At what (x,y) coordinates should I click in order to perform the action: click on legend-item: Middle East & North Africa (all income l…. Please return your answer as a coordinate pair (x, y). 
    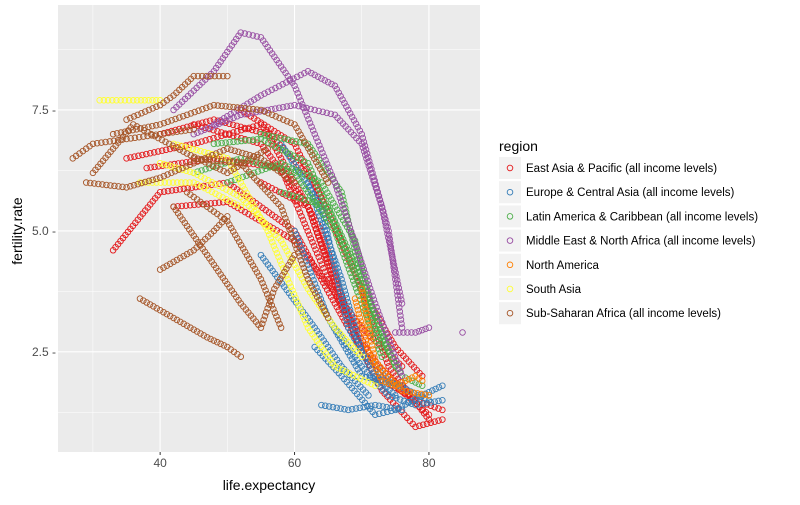
    Looking at the image, I should click on (627, 240).